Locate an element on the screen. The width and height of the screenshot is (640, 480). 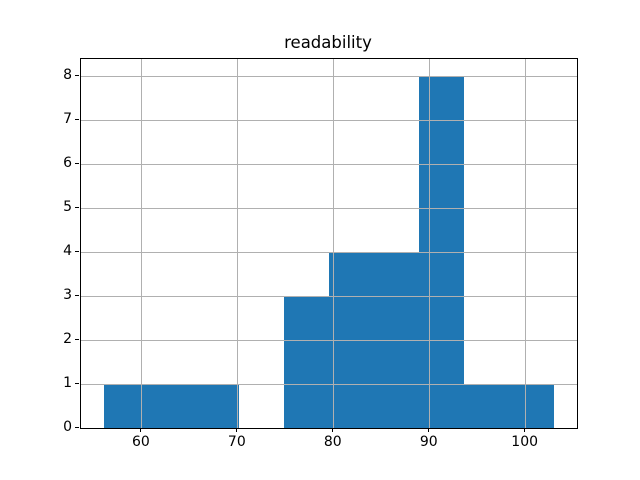
x-tick-label: 60 is located at coordinates (140, 442).